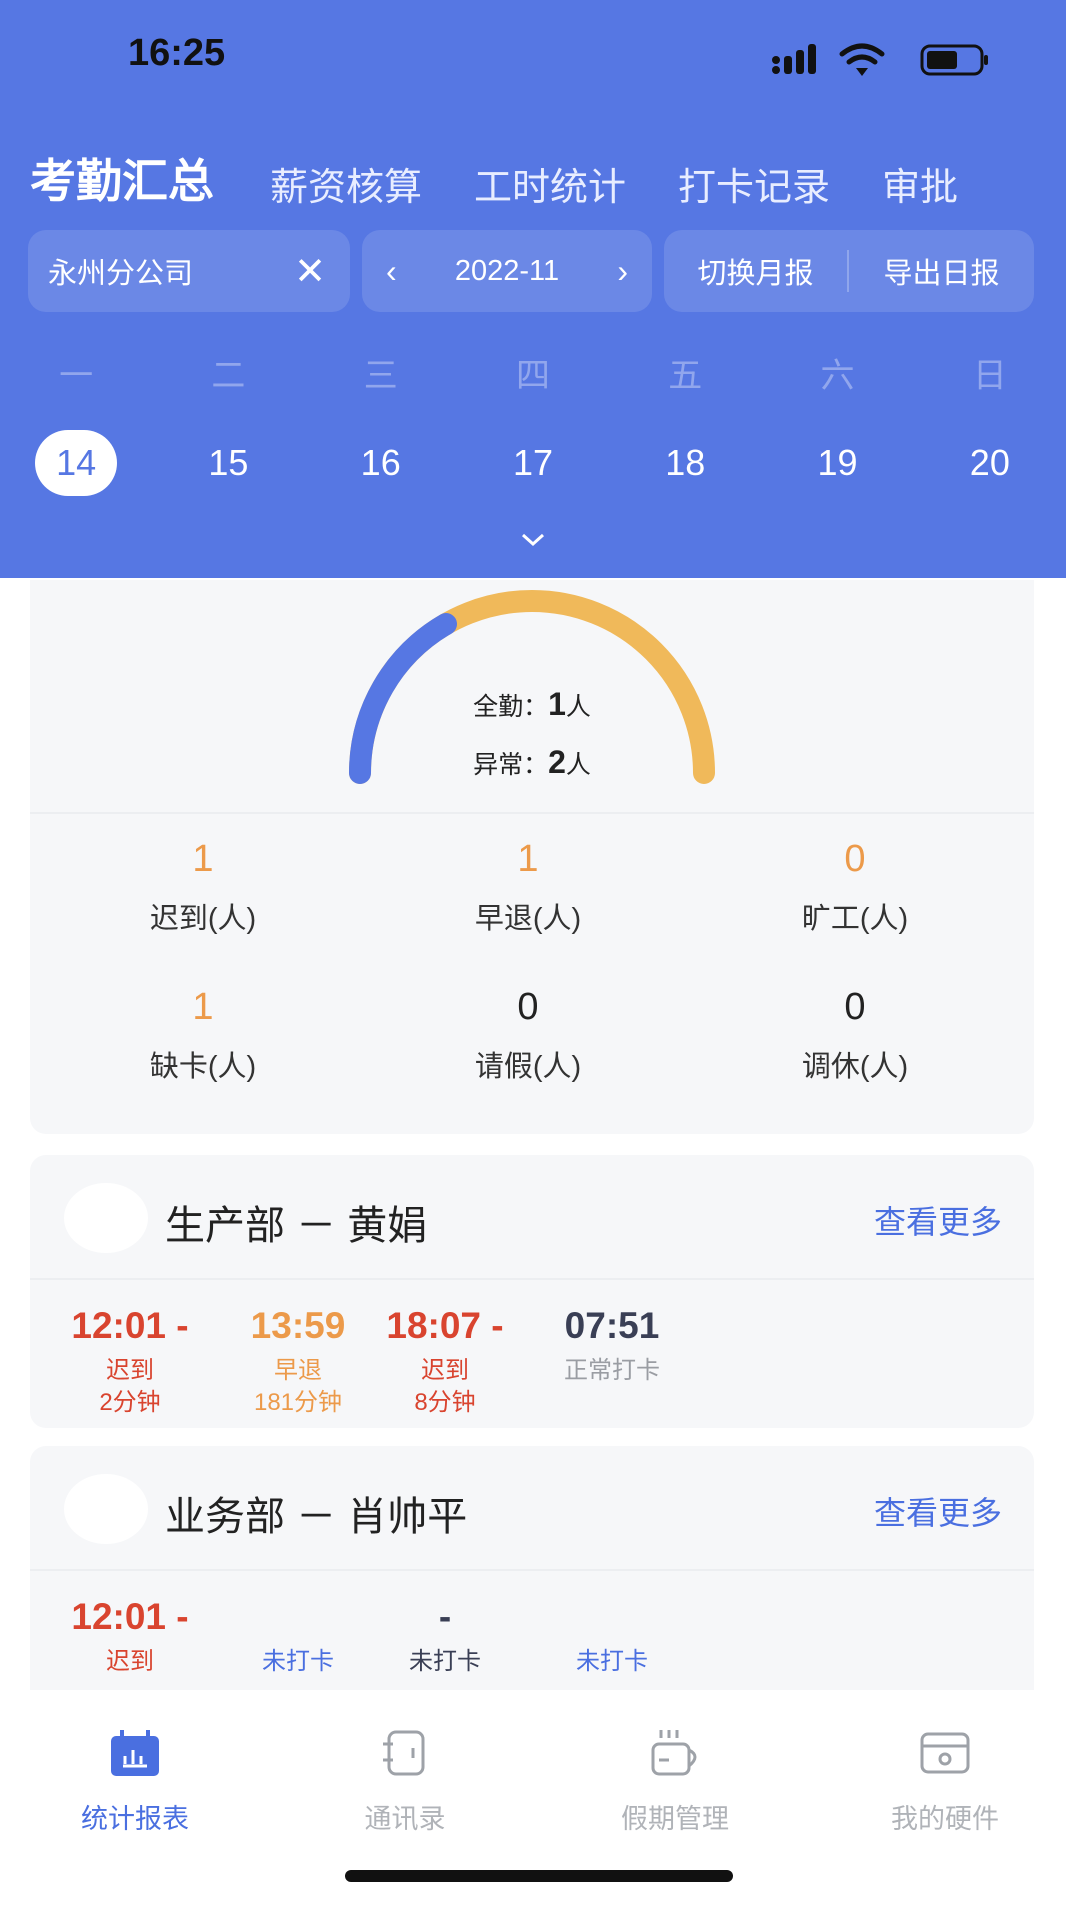 This screenshot has height=1920, width=1080. Describe the element at coordinates (177, 53) in the screenshot. I see `status-time: 16:25` at that location.